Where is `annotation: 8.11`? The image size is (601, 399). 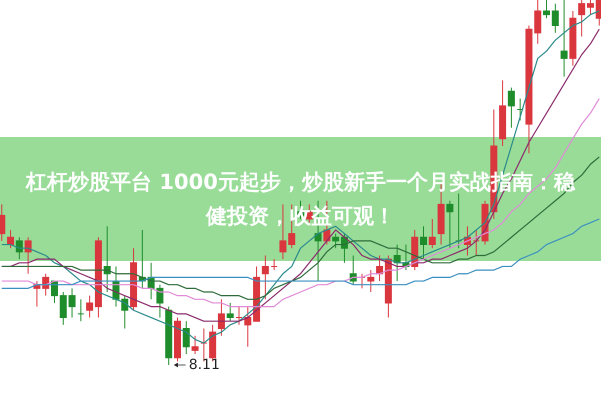
annotation: 8.11 is located at coordinates (204, 365).